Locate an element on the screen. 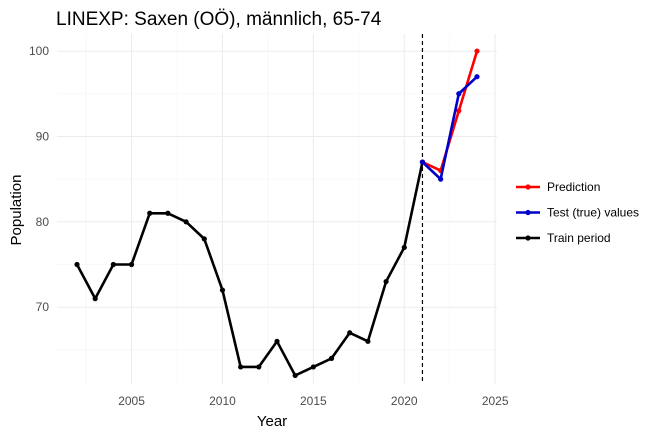 This screenshot has height=436, width=662. legend-label: Prediction is located at coordinates (573, 187).